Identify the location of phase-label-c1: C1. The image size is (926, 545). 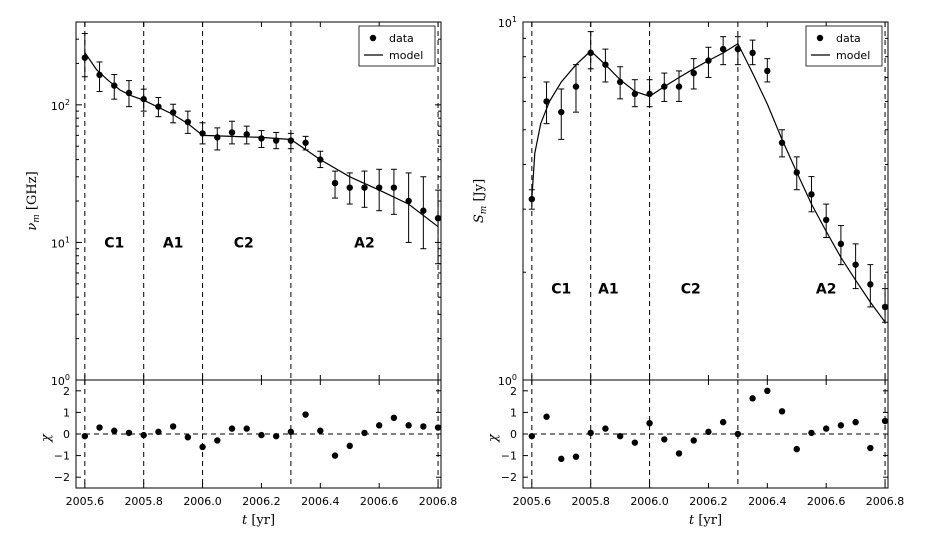
(561, 290).